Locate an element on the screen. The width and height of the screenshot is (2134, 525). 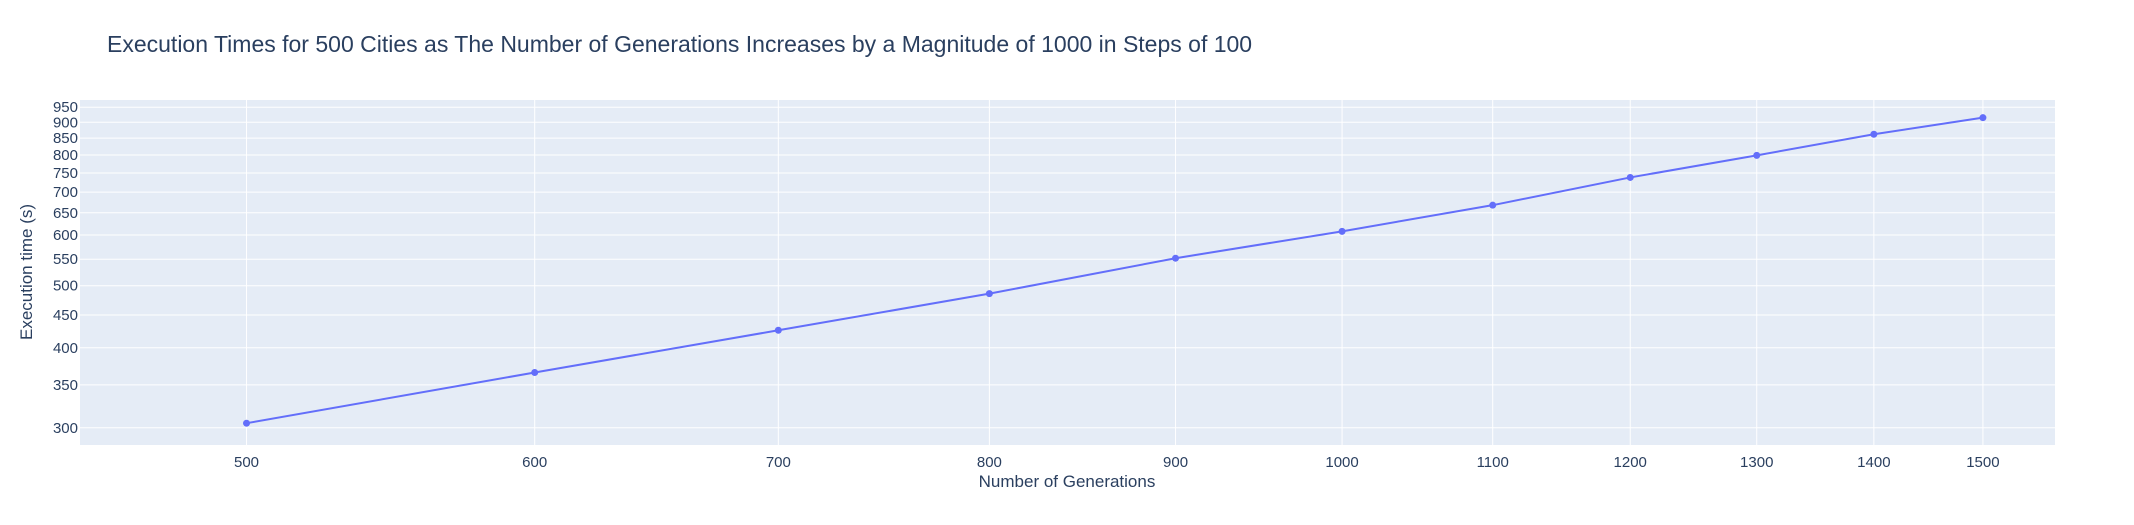
x-tick-label: 1200 is located at coordinates (1630, 462).